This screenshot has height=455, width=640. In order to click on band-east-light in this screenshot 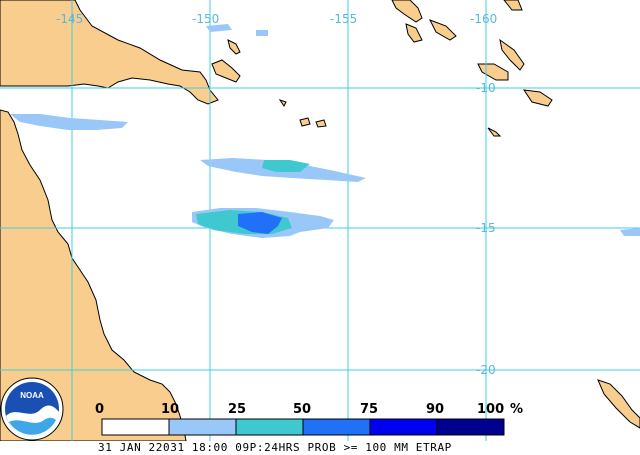, I will do `click(630, 232)`.